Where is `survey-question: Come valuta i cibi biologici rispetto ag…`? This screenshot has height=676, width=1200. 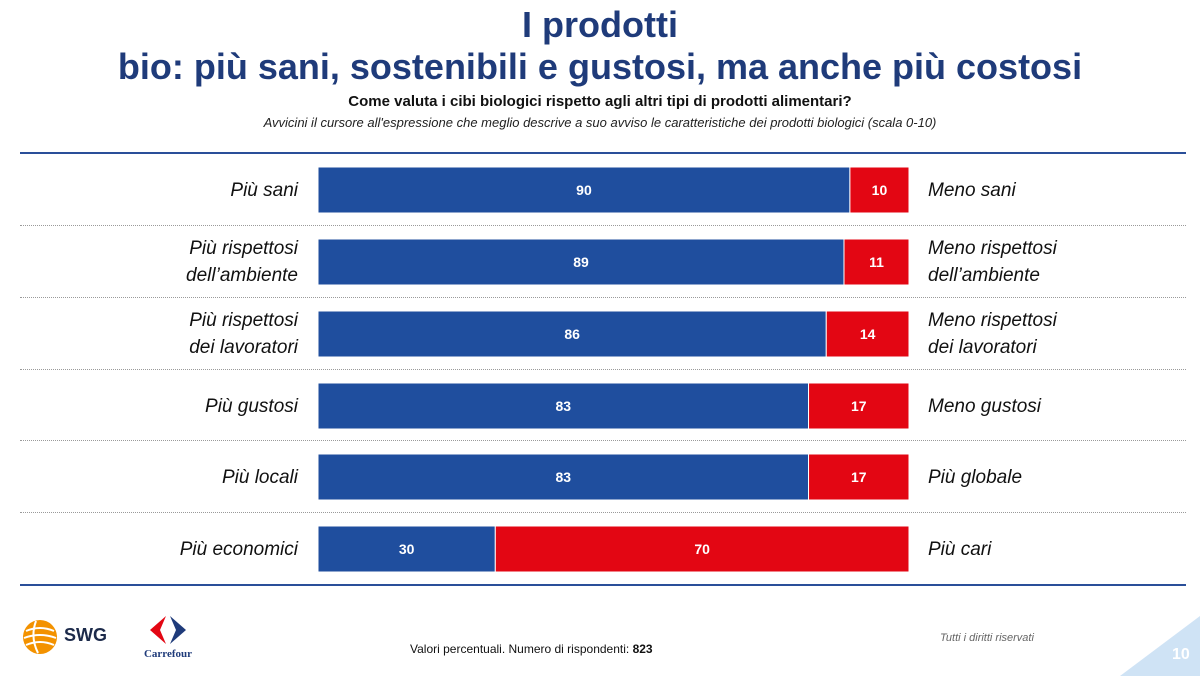
survey-question: Come valuta i cibi biologici rispetto ag… is located at coordinates (600, 101).